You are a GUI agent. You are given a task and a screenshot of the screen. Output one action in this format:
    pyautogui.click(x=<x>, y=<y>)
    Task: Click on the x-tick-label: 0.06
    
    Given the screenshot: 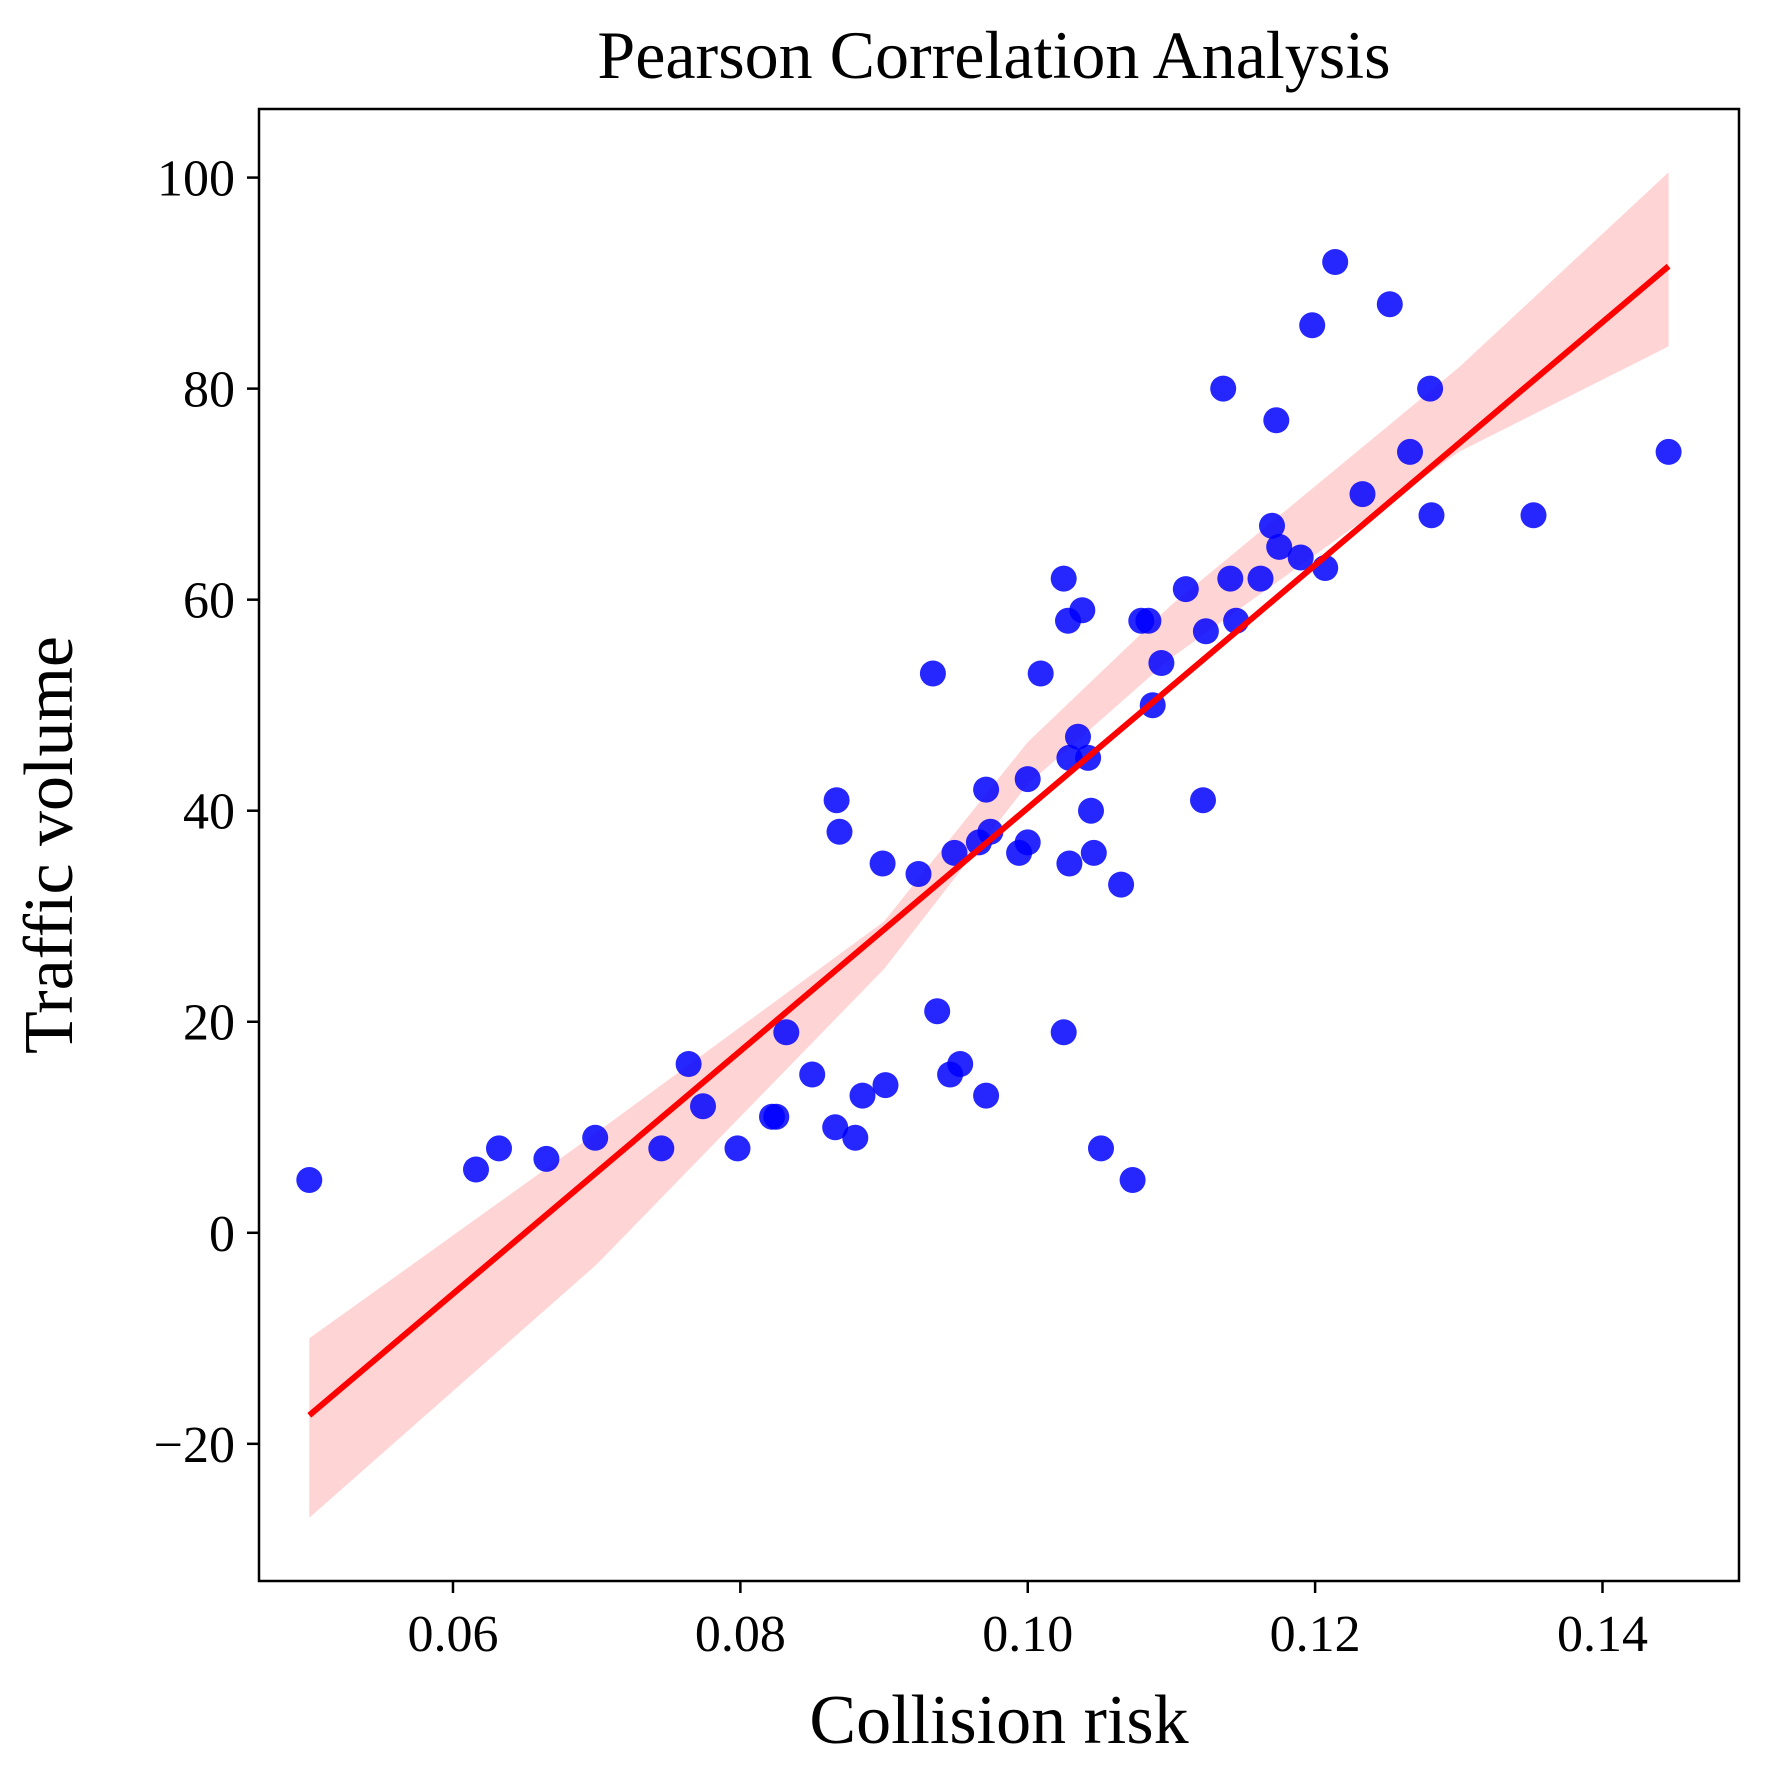 What is the action you would take?
    pyautogui.click(x=452, y=1634)
    